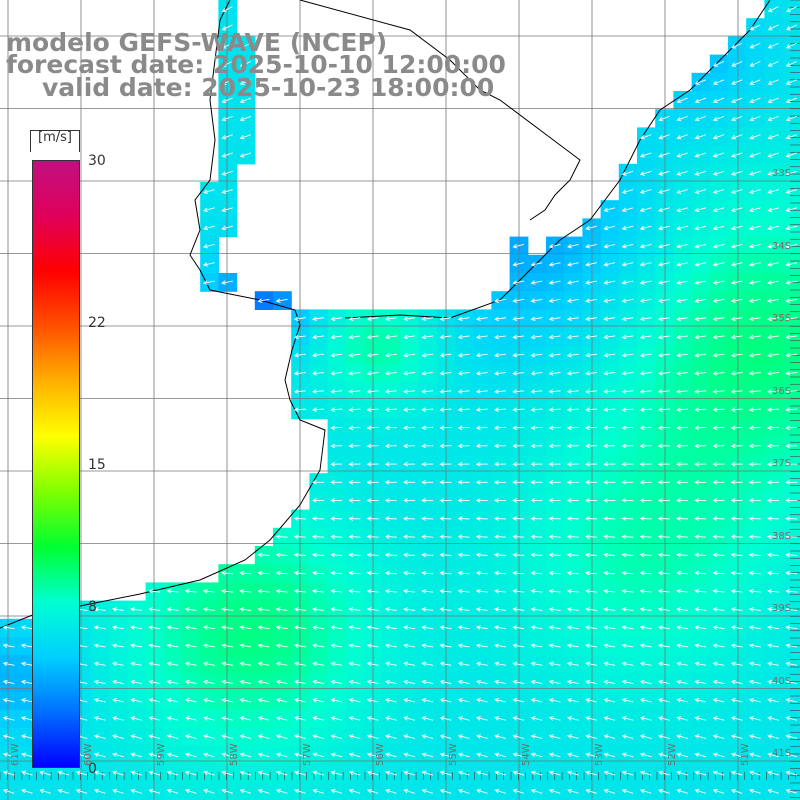 The height and width of the screenshot is (800, 800). Describe the element at coordinates (88, 754) in the screenshot. I see `longitude-label: 60W` at that location.